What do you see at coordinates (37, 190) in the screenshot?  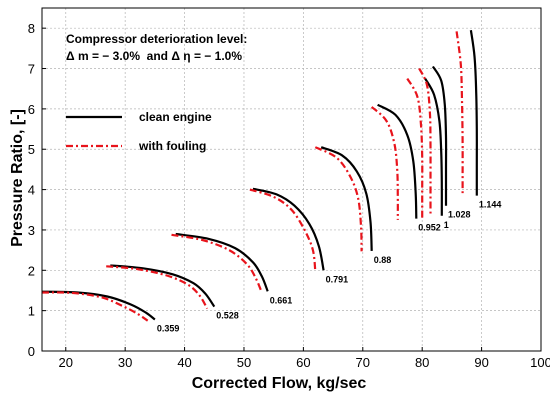 I see `y-axis-ticks: 0 1 2 3 4 5 6 7 8` at bounding box center [37, 190].